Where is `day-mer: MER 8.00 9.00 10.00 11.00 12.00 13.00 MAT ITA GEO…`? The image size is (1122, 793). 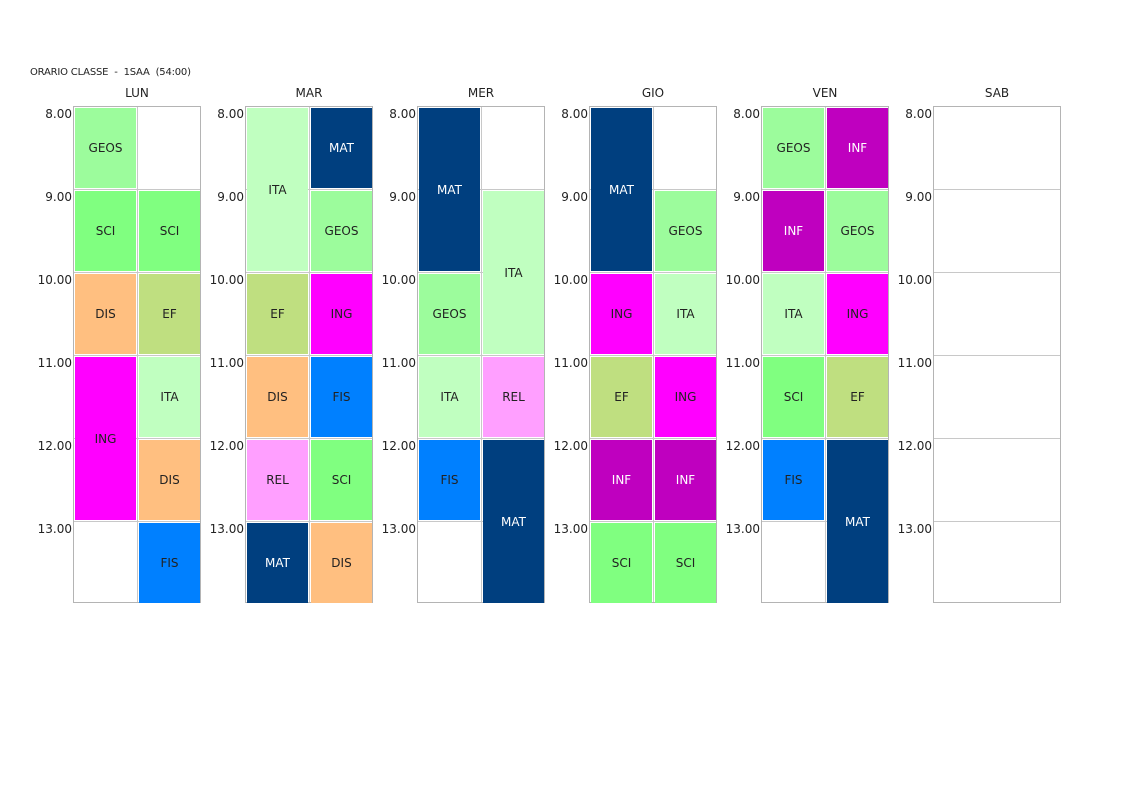
day-mer: MER 8.00 9.00 10.00 11.00 12.00 13.00 MAT ITA GEO… is located at coordinates (479, 346).